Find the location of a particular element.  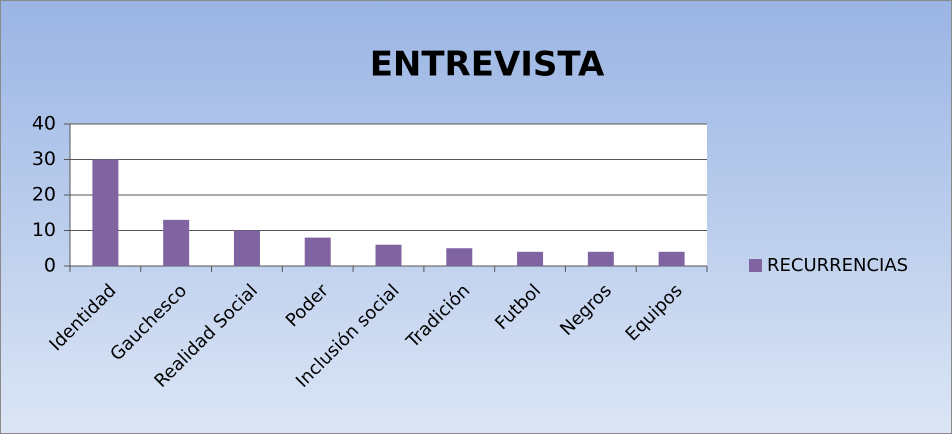

legend-label: RECURRENCIAS is located at coordinates (837, 265).